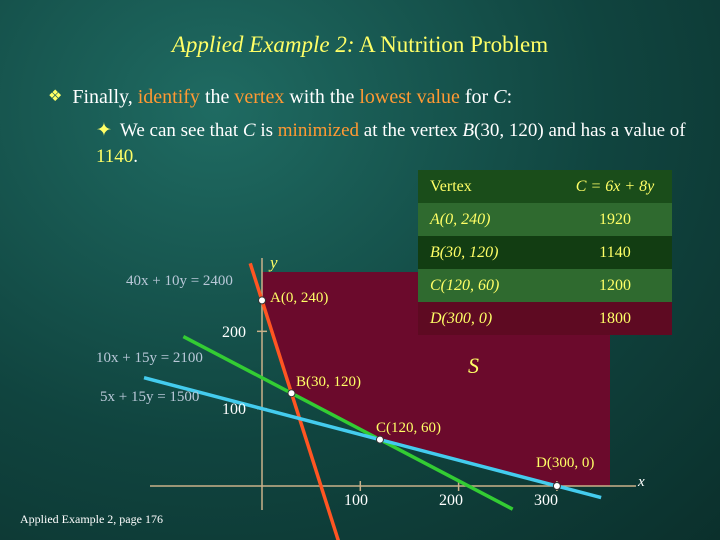 This screenshot has width=720, height=540. I want to click on table-row: B(30, 120) 1140, so click(545, 252).